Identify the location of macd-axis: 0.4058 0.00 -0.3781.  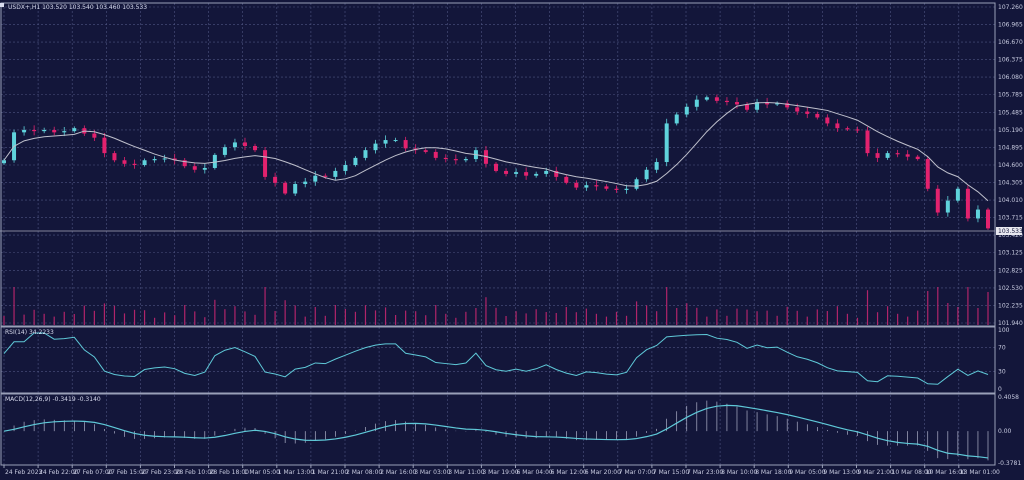
(1009, 430).